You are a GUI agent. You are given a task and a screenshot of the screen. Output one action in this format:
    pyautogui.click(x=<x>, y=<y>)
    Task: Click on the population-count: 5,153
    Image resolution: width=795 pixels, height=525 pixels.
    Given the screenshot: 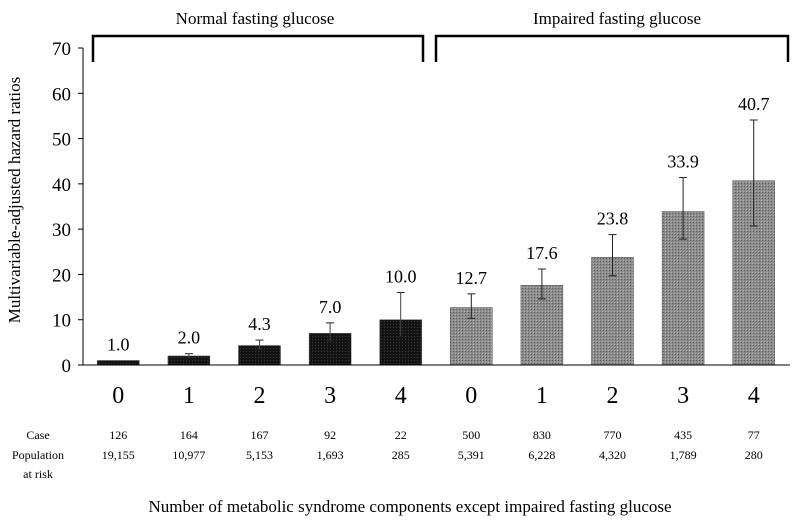 What is the action you would take?
    pyautogui.click(x=259, y=455)
    